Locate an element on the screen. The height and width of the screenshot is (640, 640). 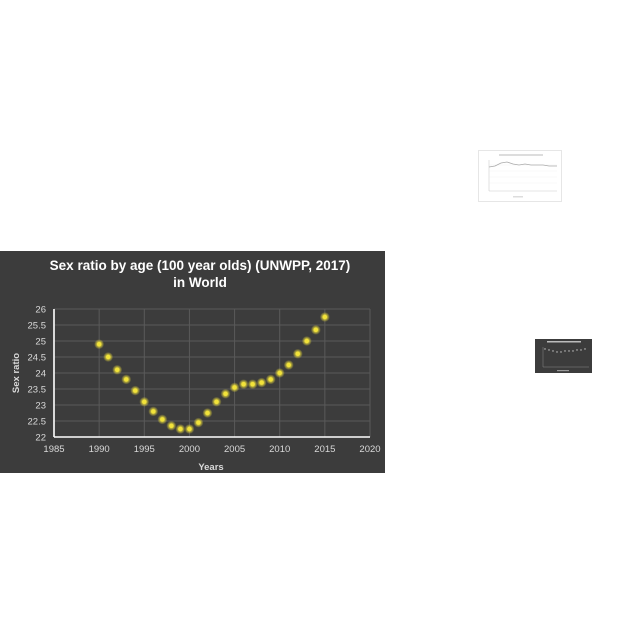
x-tick-label: 1985 is located at coordinates (53, 449).